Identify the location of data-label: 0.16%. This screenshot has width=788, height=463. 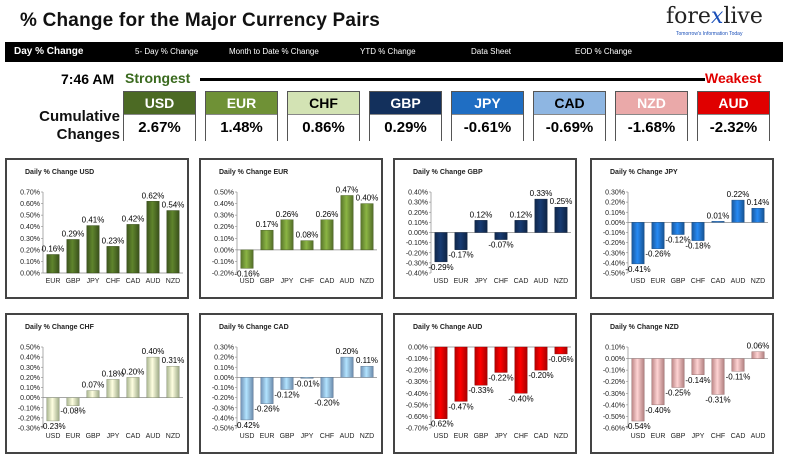
(53, 248).